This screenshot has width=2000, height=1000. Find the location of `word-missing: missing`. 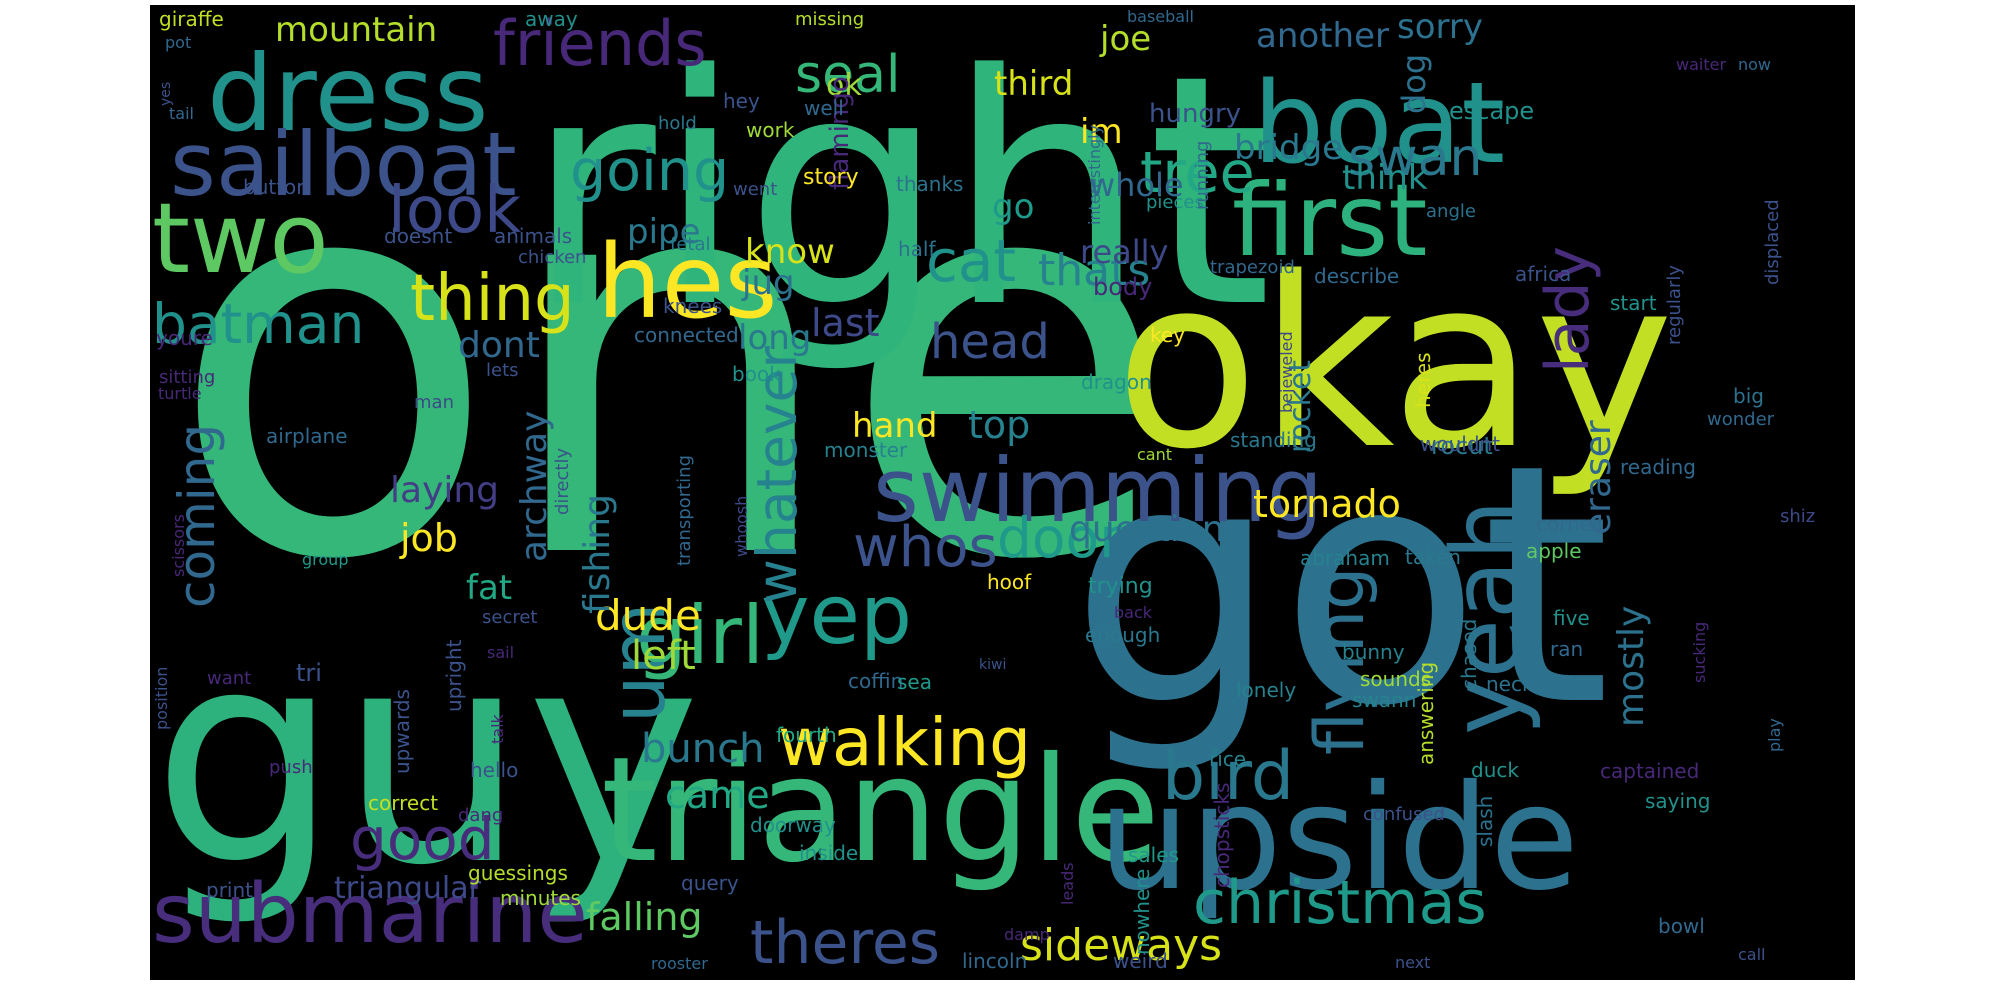

word-missing: missing is located at coordinates (829, 19).